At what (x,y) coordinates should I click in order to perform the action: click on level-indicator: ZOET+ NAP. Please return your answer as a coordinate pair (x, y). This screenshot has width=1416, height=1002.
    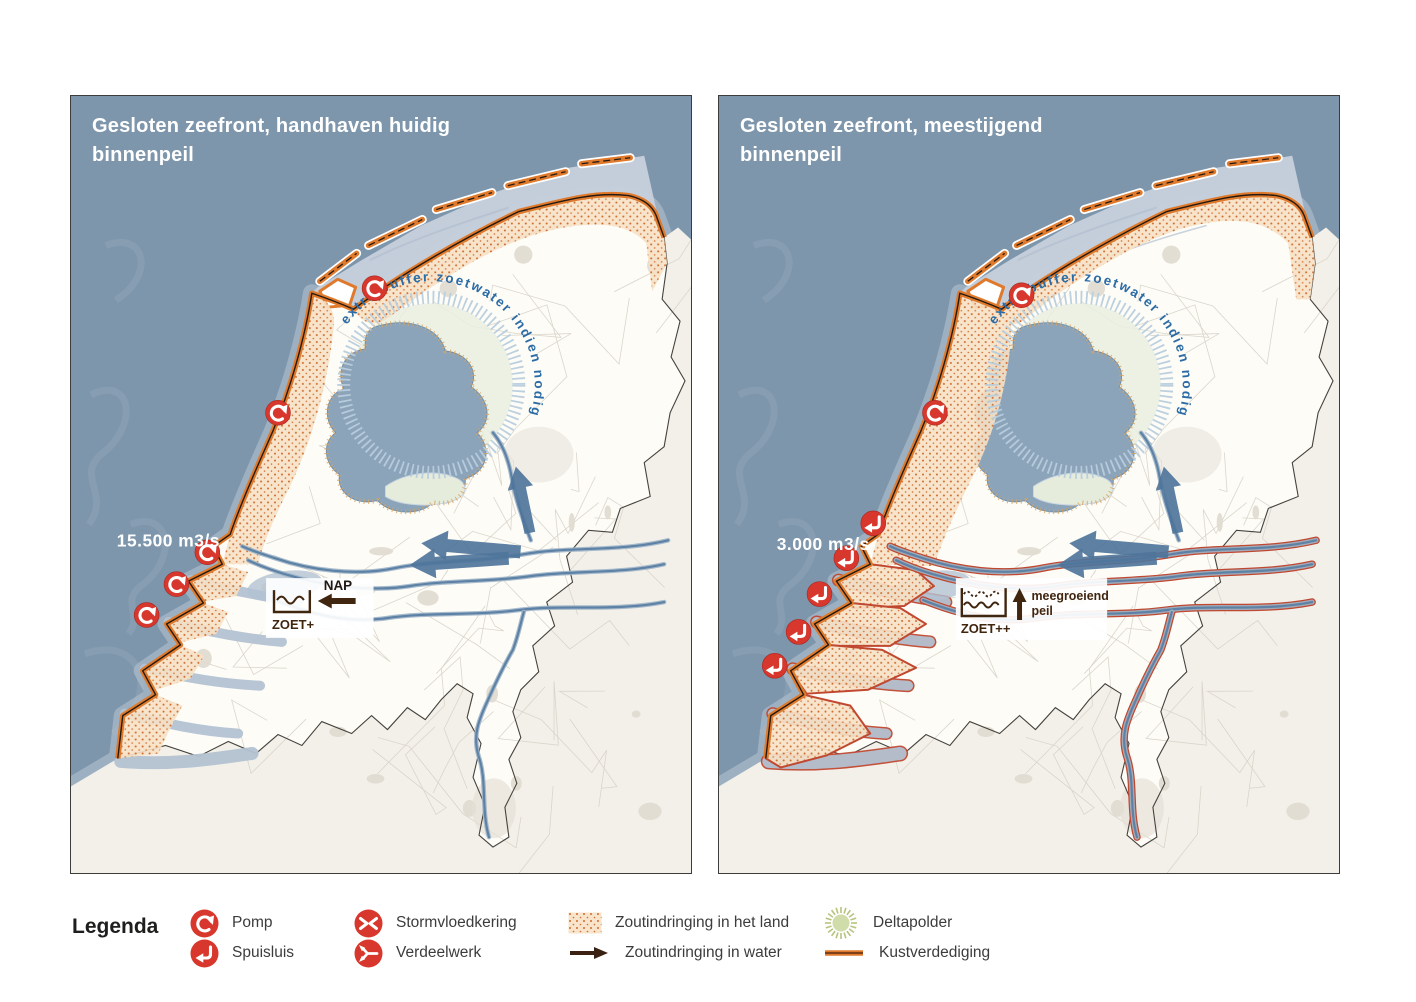
    Looking at the image, I should click on (320, 608).